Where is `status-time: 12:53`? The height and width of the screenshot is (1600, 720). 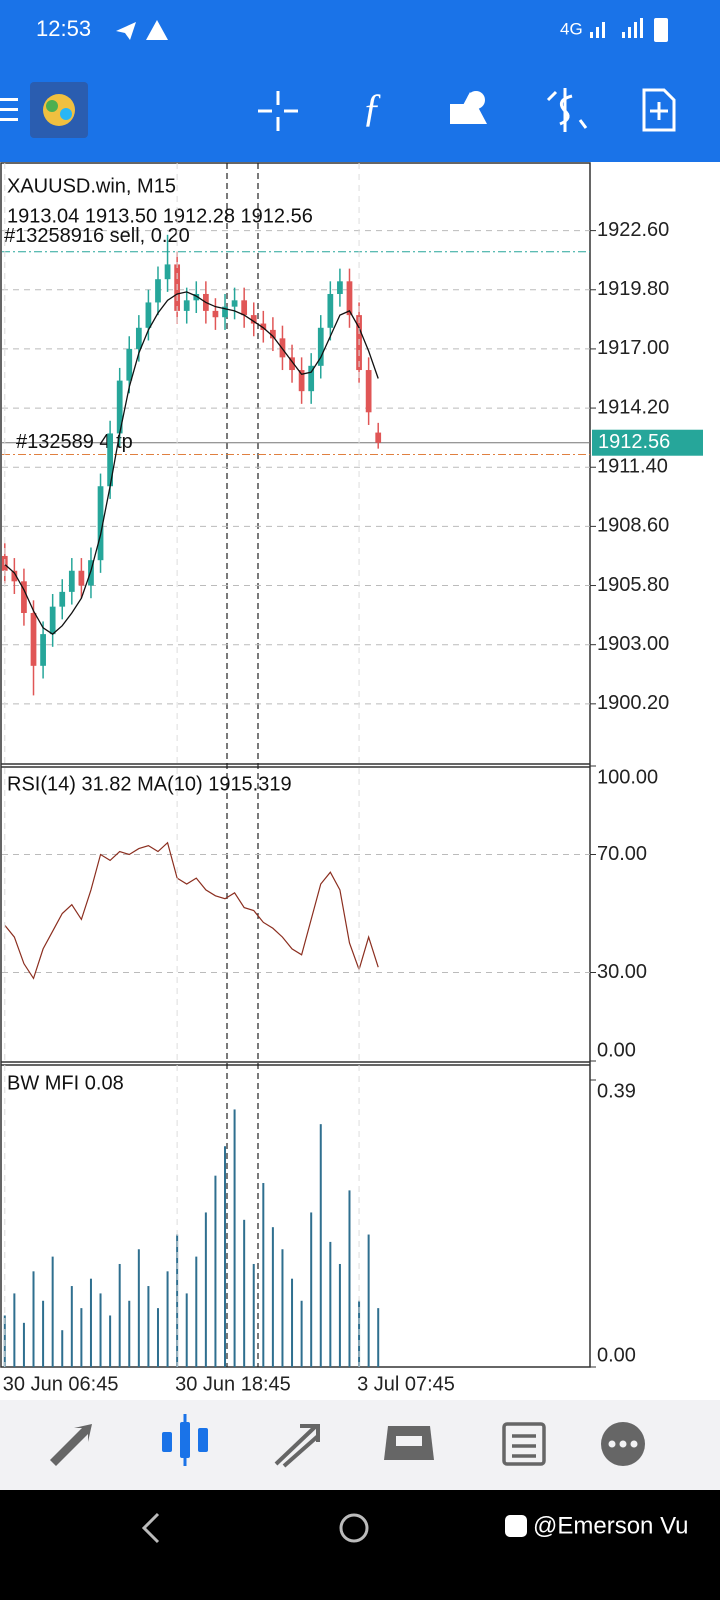
status-time: 12:53 is located at coordinates (63, 28).